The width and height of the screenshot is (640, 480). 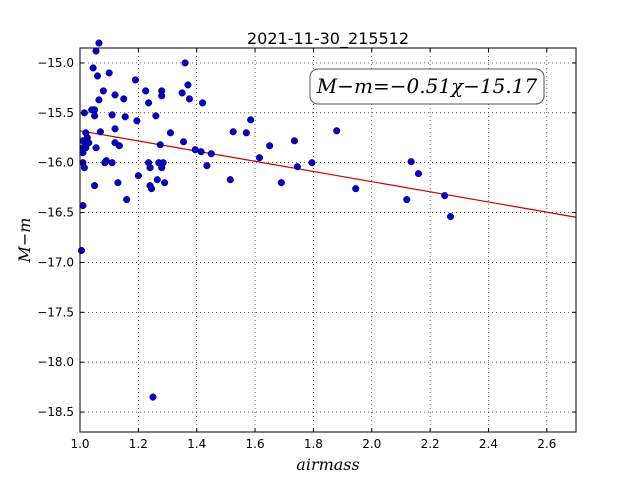 I want to click on fit-equation: M−m=−0.51χ−15.17, so click(x=427, y=86).